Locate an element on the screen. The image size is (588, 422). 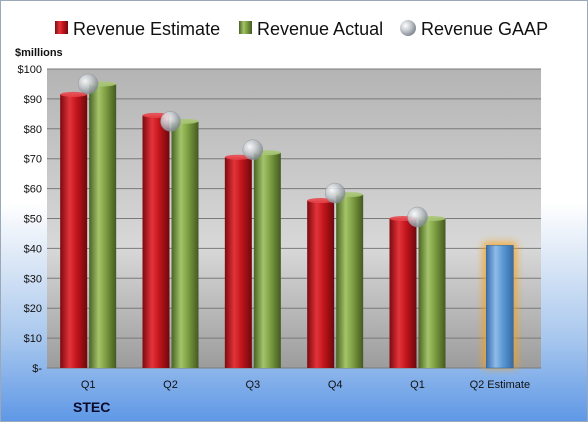
y-tick-label: $30 is located at coordinates (33, 279).